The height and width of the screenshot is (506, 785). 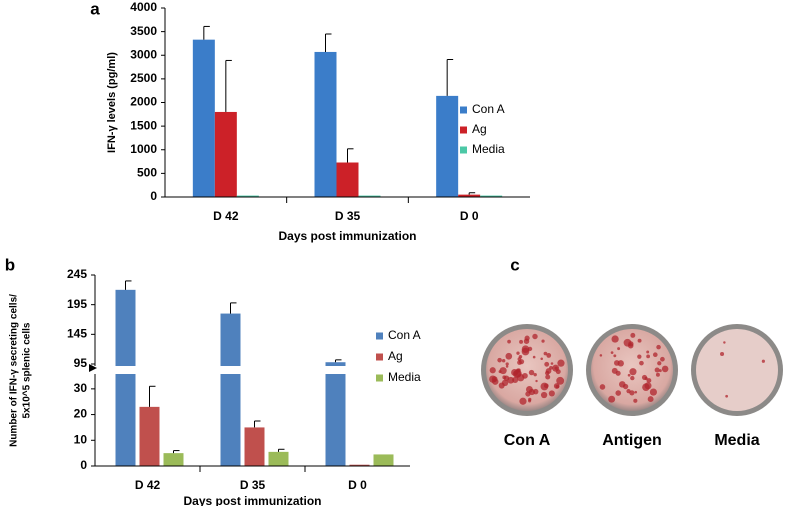 I want to click on y-axis-label: IFN-γ levels (pg/ml), so click(x=112, y=102).